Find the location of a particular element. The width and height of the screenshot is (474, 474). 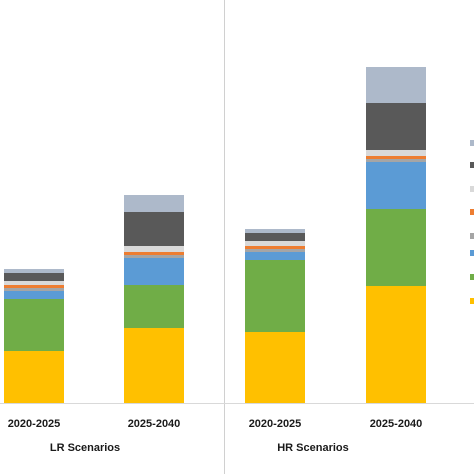

bar-segment-series4-bar2 is located at coordinates (154, 256).